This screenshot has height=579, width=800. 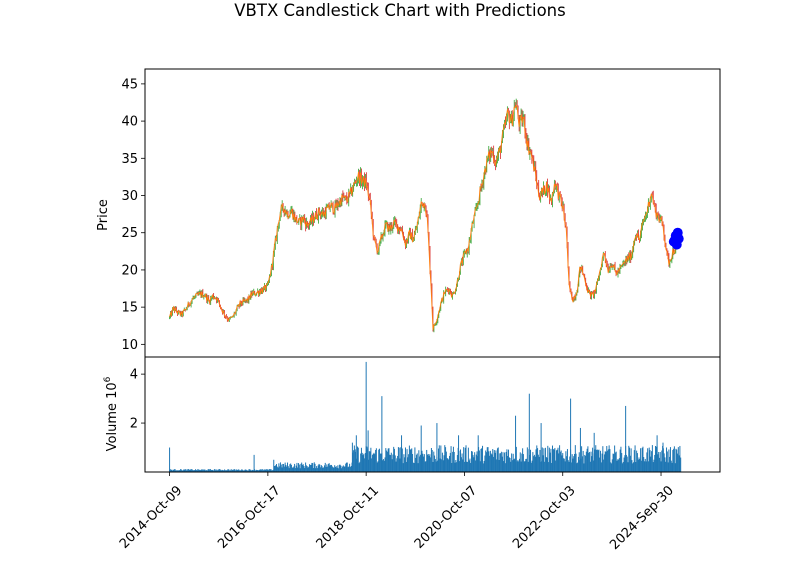 I want to click on x-tick-label: 2020-Oct-07, so click(x=446, y=517).